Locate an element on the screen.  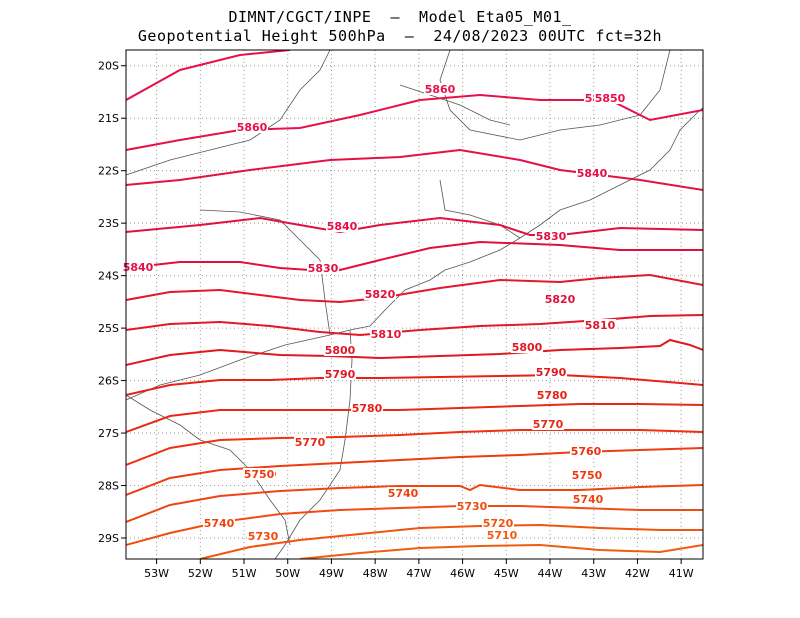
y-tick-label: 20S is located at coordinates (108, 66).